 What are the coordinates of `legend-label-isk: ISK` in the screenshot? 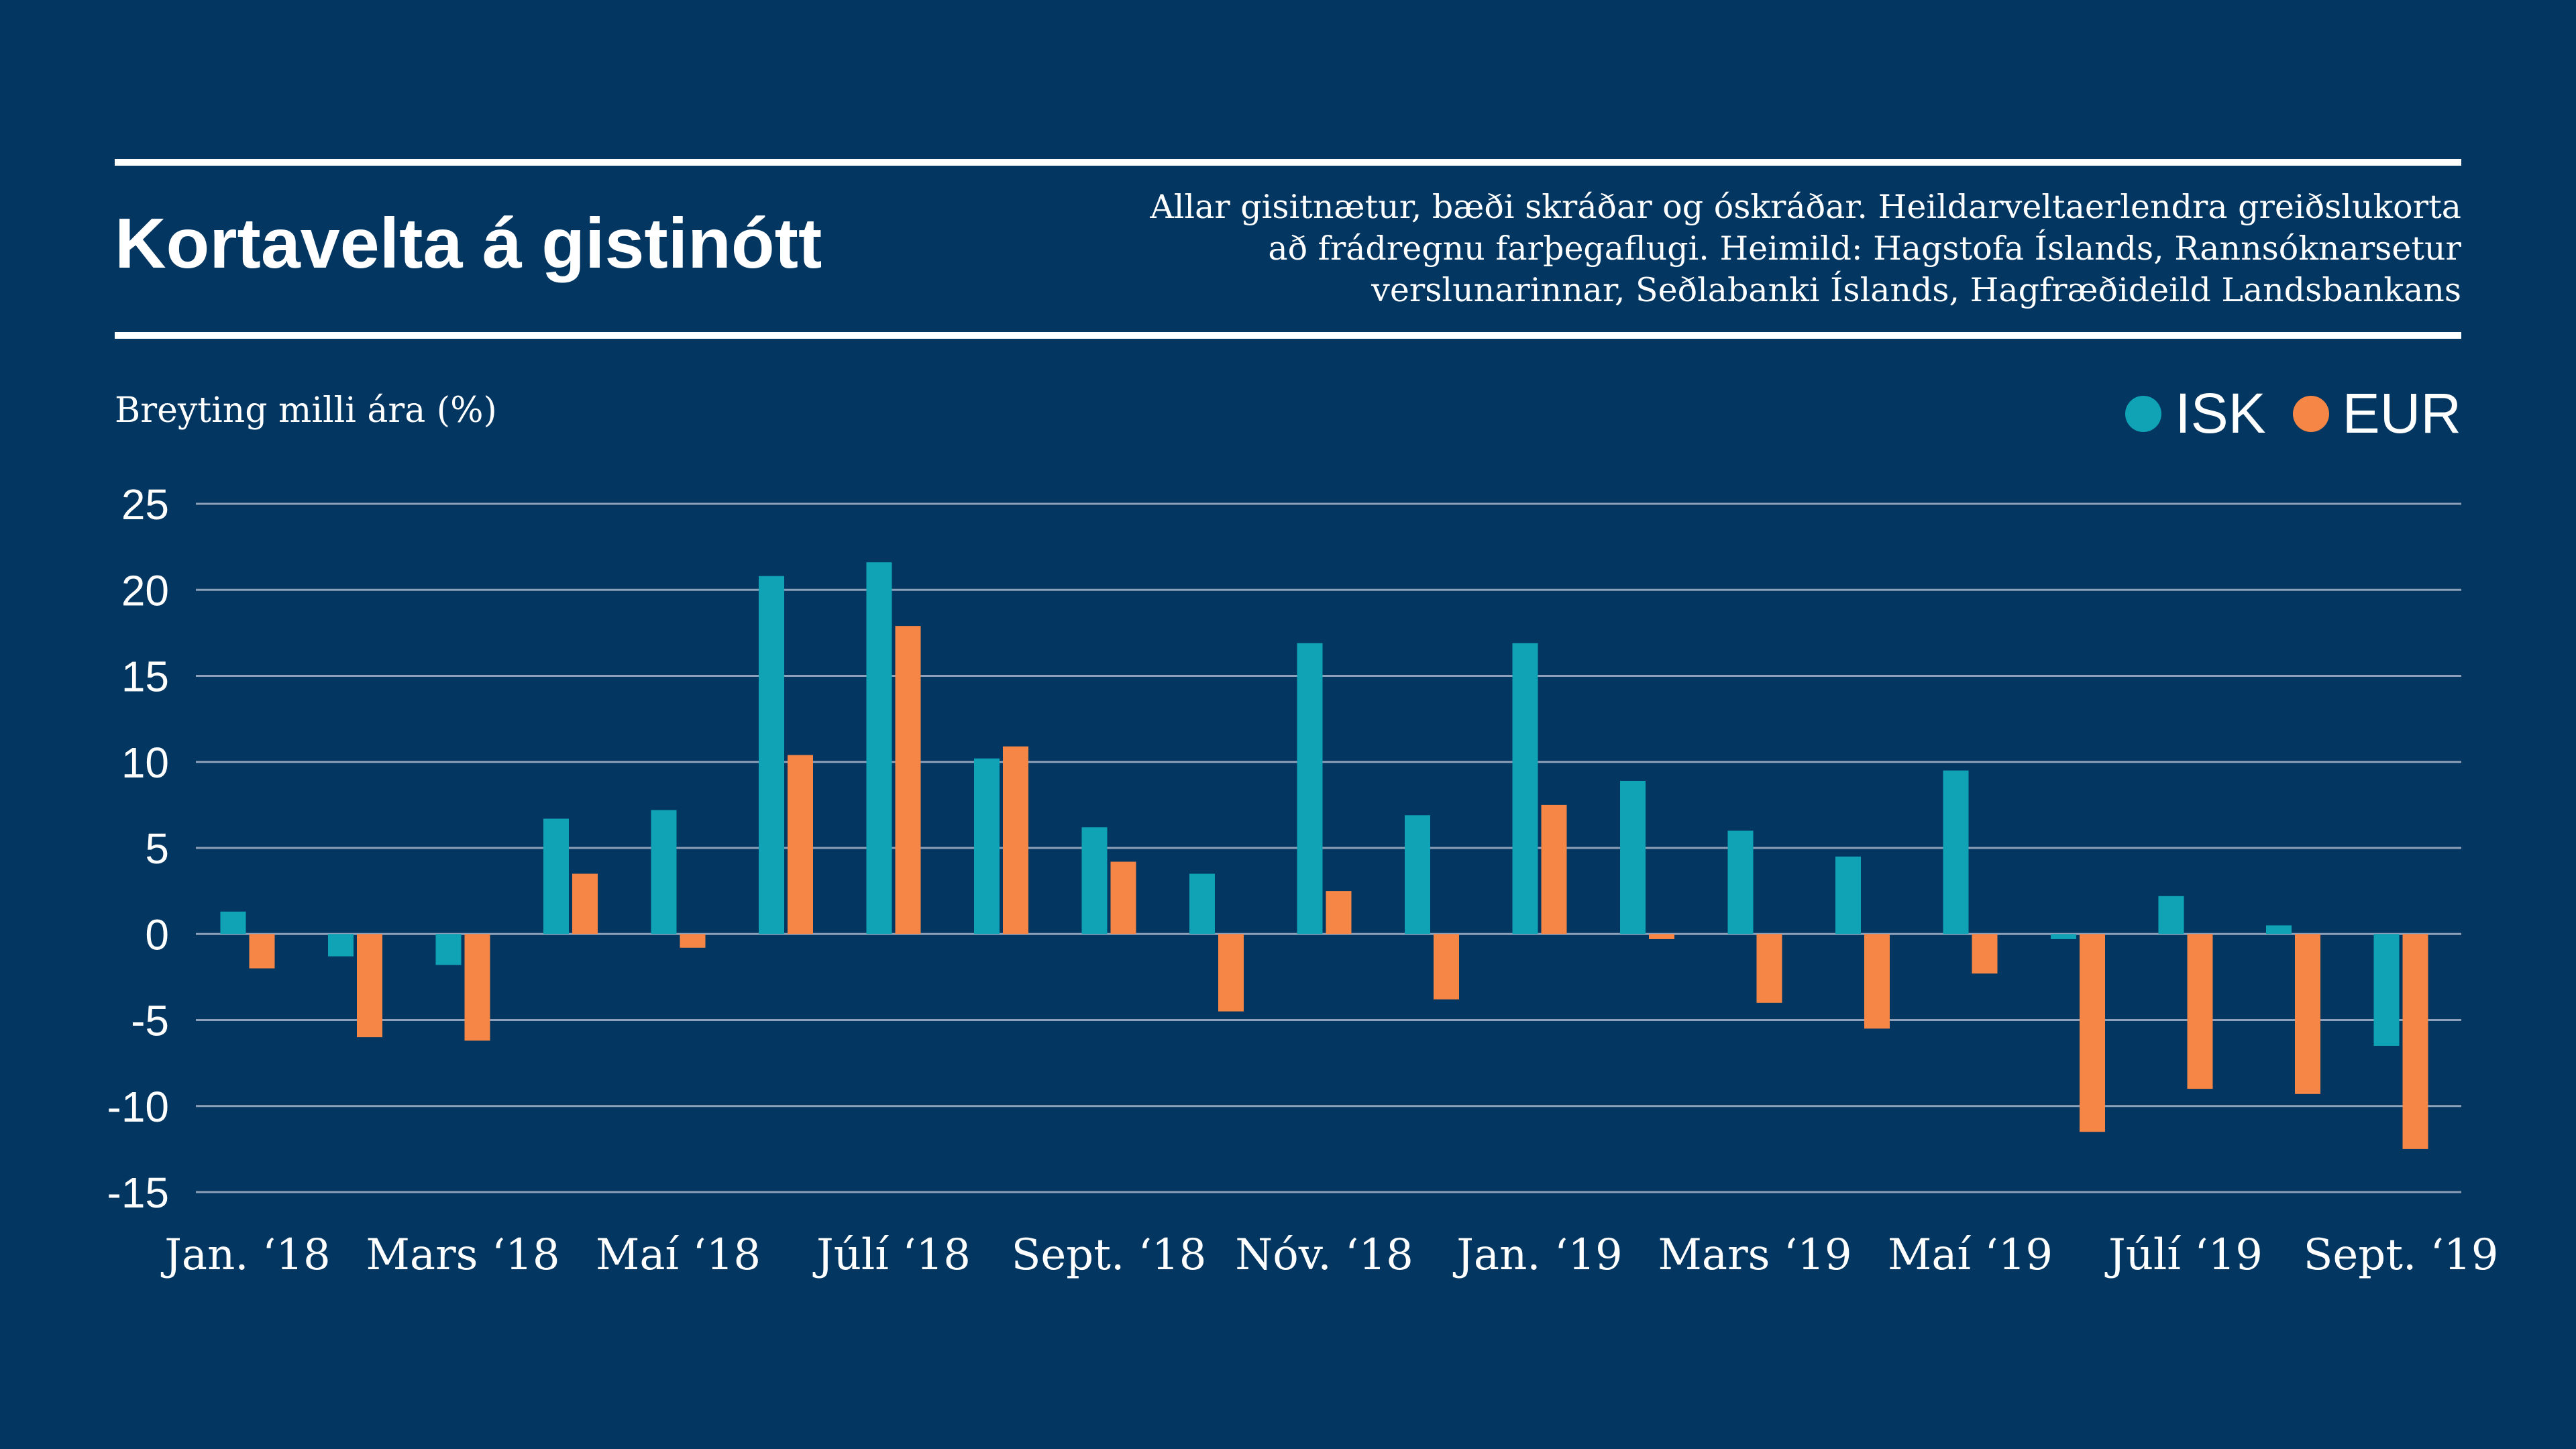 It's located at (2220, 413).